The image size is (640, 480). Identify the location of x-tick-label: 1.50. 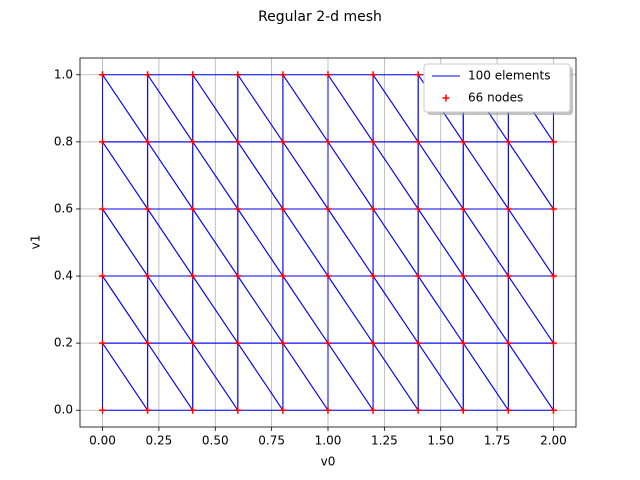
(440, 441).